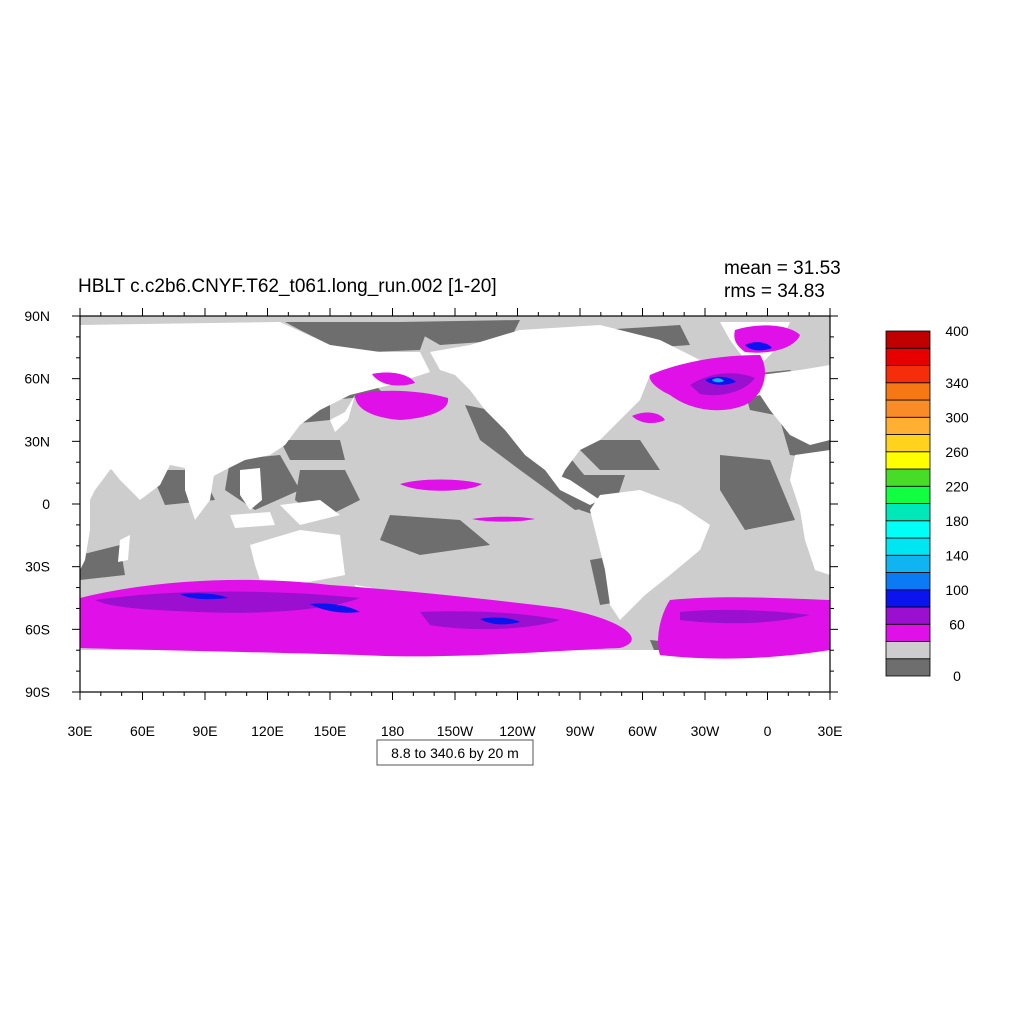  I want to click on x-tick-label: 150W, so click(455, 731).